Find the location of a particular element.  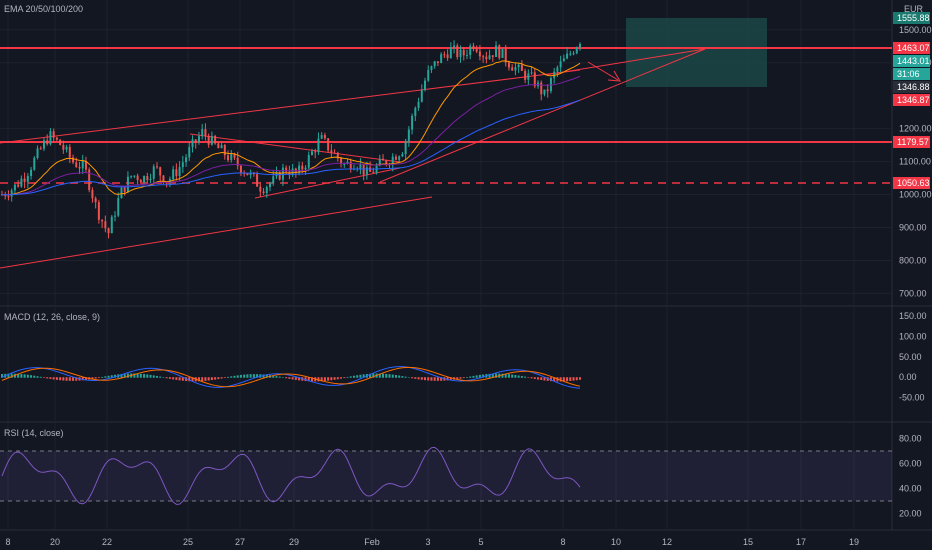

price-tag-text: 1555.88 is located at coordinates (913, 18).